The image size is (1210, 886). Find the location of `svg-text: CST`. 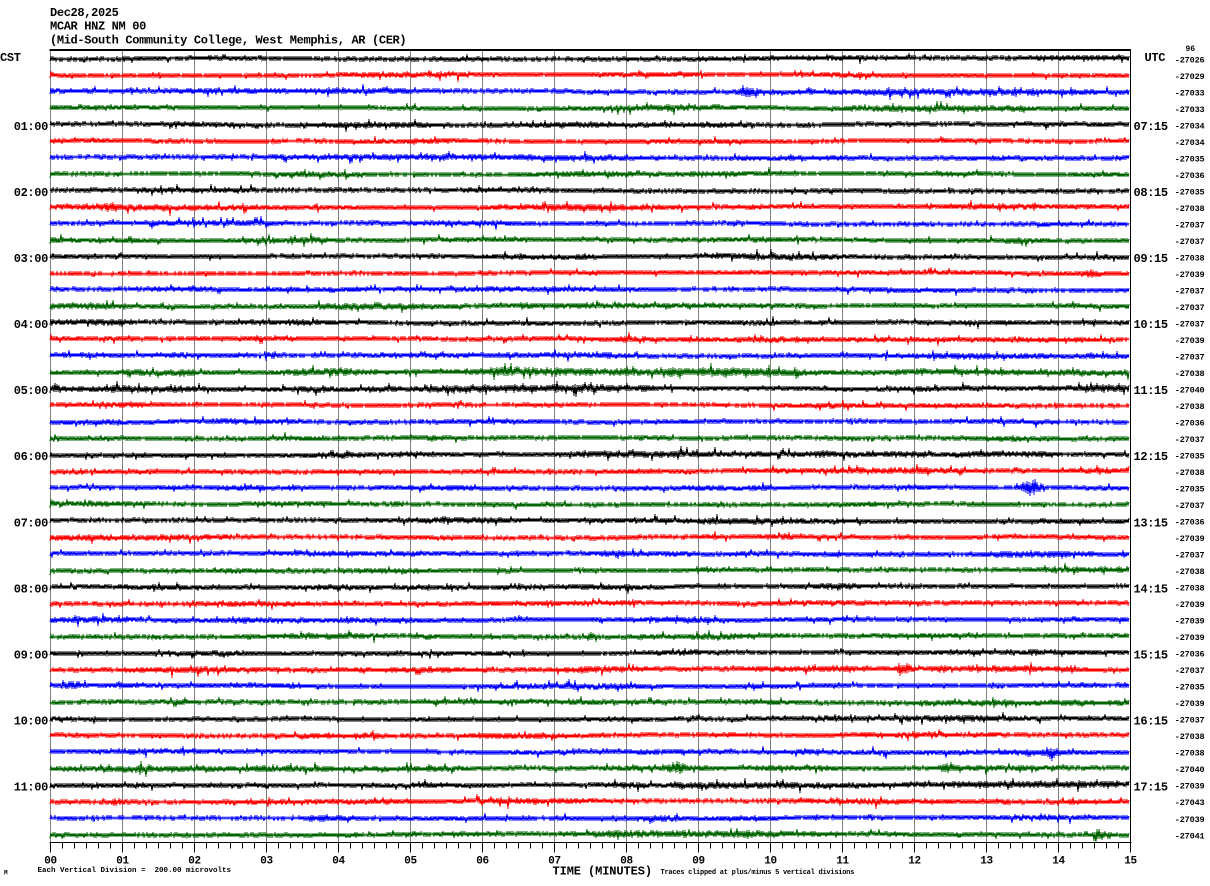

svg-text: CST is located at coordinates (10, 58).